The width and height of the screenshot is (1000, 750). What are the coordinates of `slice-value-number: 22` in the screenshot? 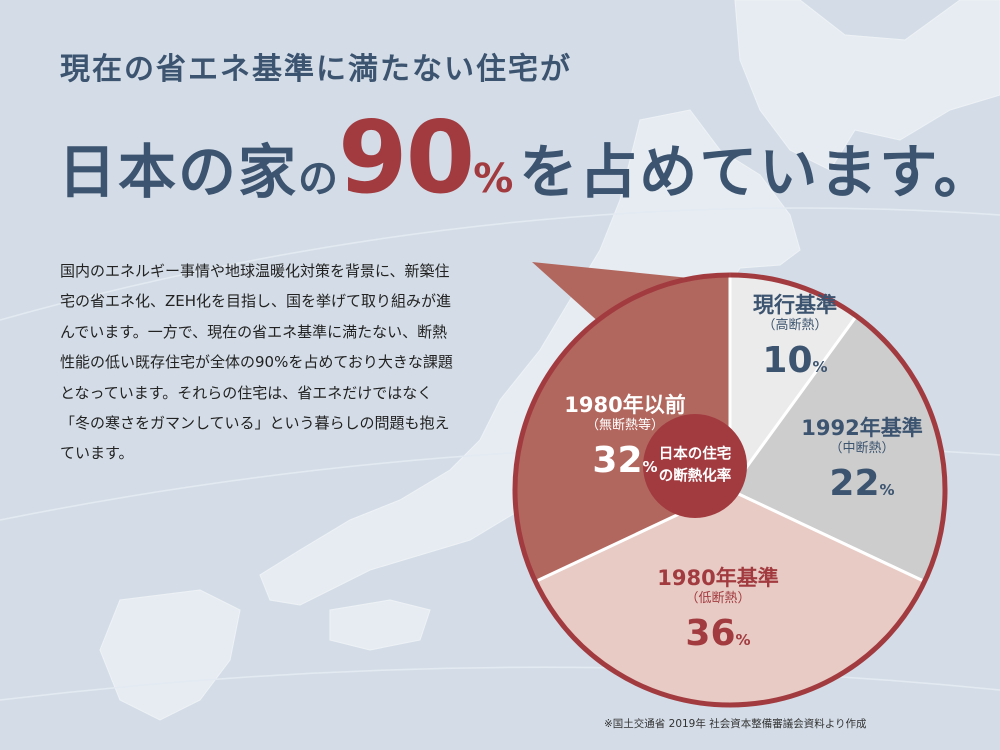 It's located at (854, 484).